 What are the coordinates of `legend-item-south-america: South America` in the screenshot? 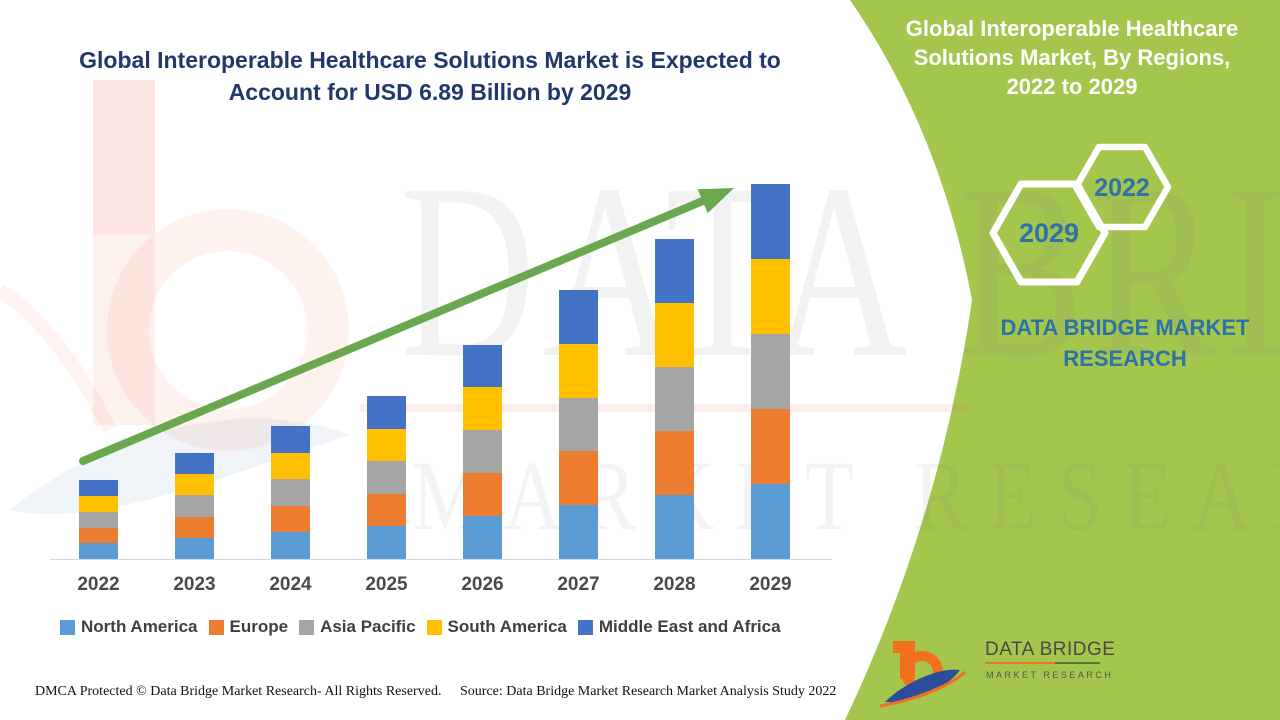 It's located at (496, 627).